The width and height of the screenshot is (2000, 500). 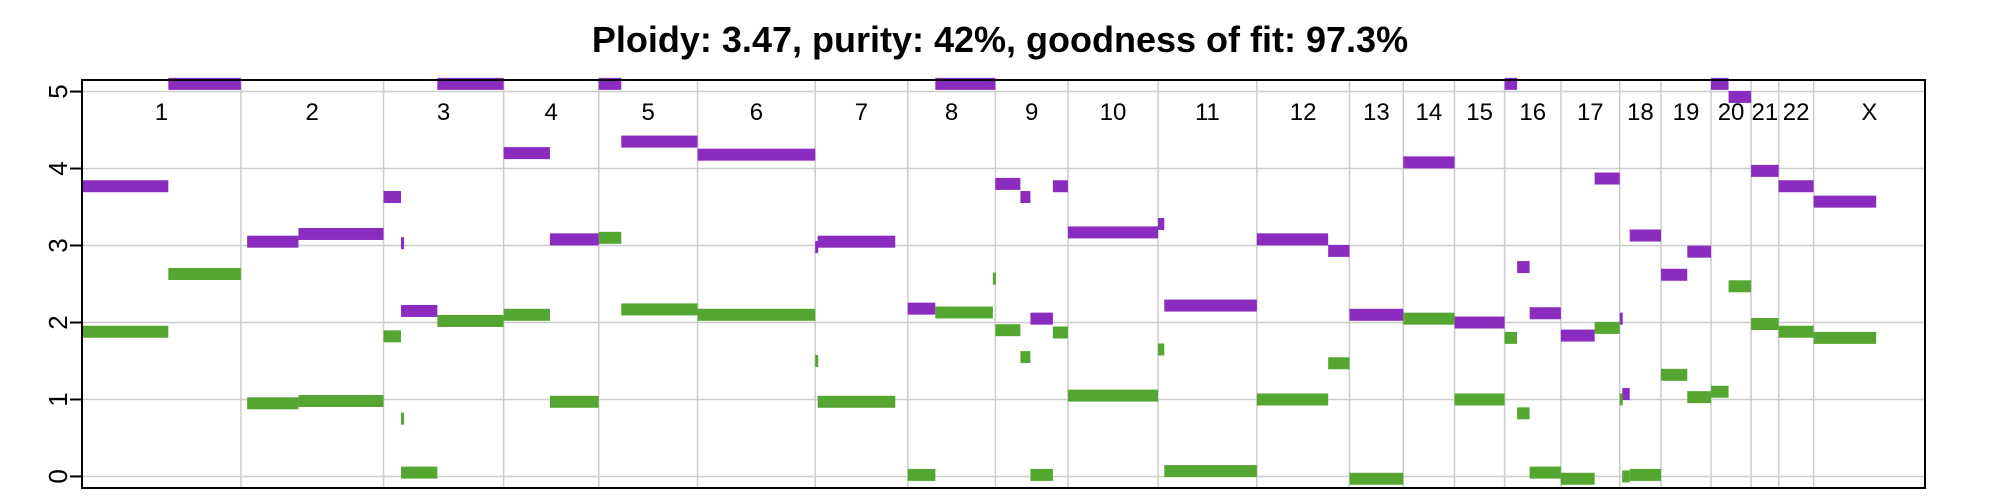 What do you see at coordinates (861, 112) in the screenshot?
I see `chromosome-label-7: 7` at bounding box center [861, 112].